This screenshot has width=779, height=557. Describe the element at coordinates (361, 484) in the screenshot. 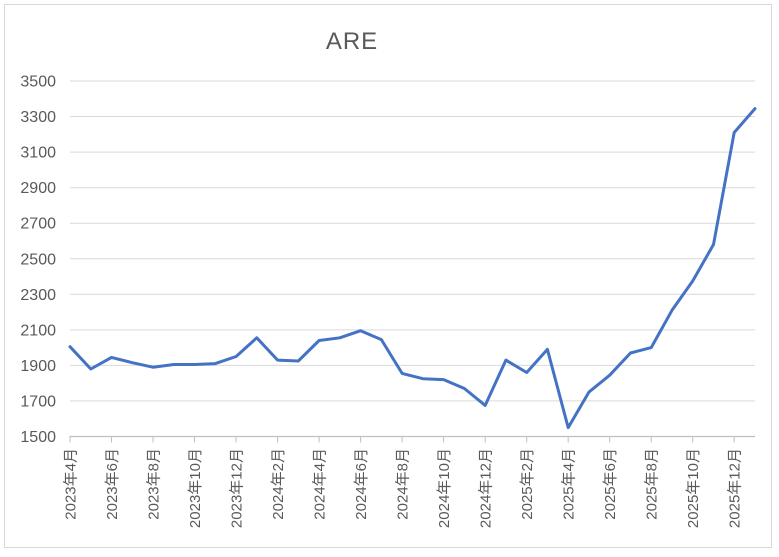

I see `x-axis-label: 2024年6月` at that location.